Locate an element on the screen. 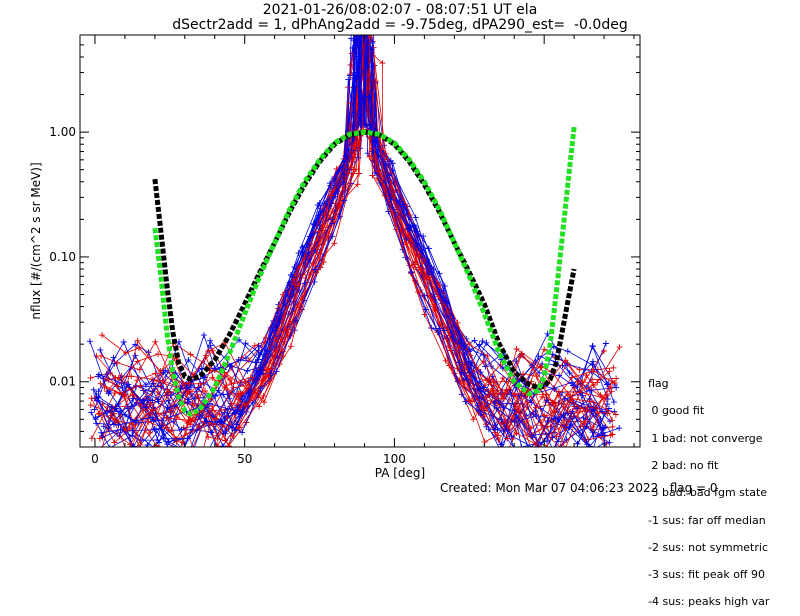 Image resolution: width=800 pixels, height=616 pixels. y-tick-label: 0.01 is located at coordinates (62, 382).